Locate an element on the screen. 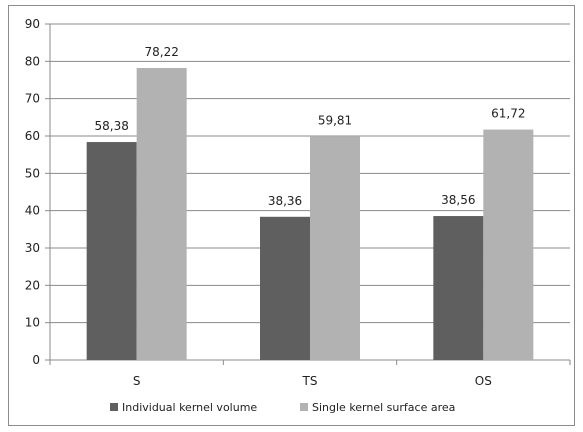  data-label: 78,22 is located at coordinates (161, 52).